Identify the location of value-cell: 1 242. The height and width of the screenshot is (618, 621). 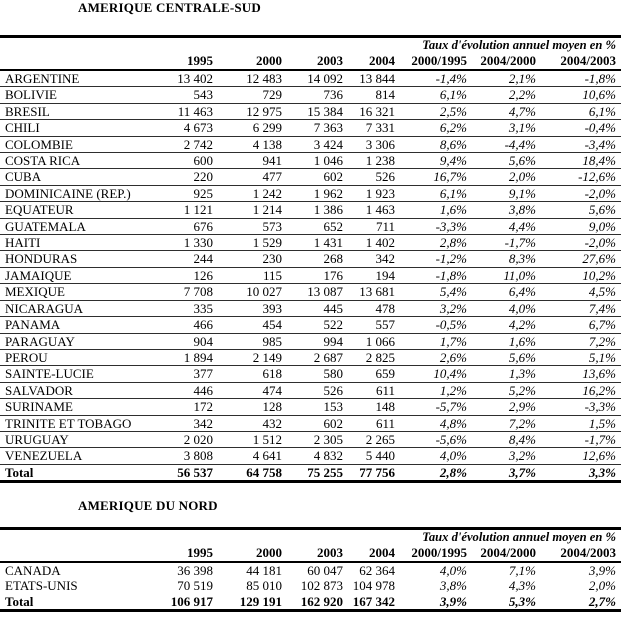
(247, 194).